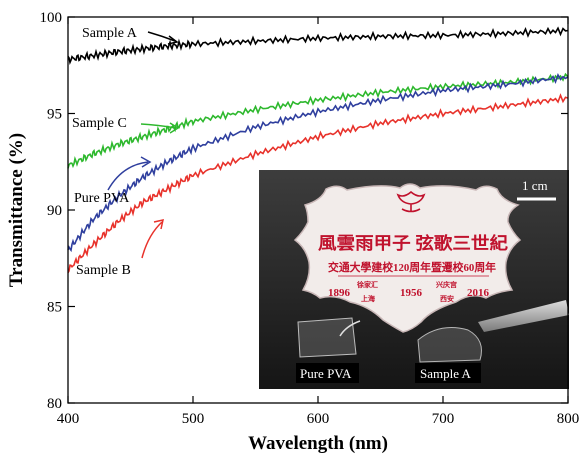  Describe the element at coordinates (523, 316) in the screenshot. I see `tweezers` at that location.